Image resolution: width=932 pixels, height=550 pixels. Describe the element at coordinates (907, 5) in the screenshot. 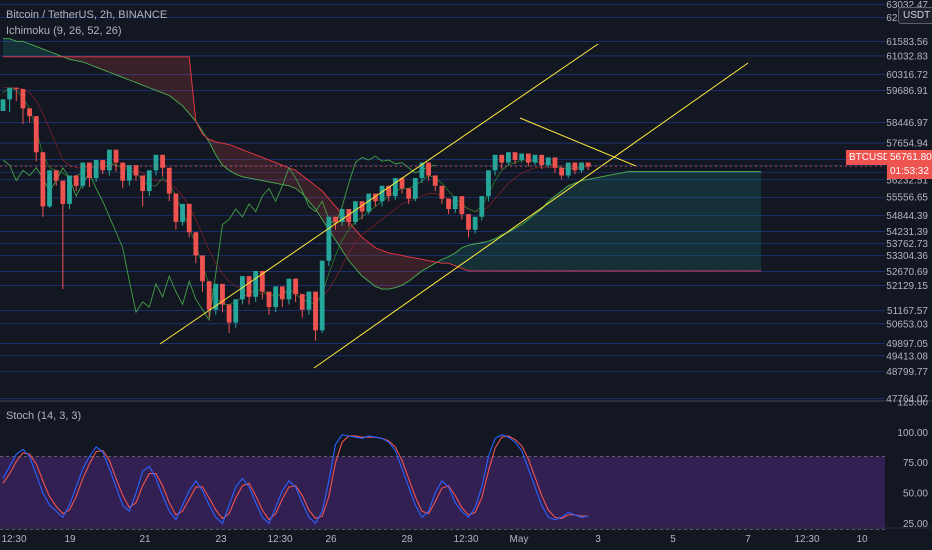

I see `price-tick-label: 63032.47` at that location.